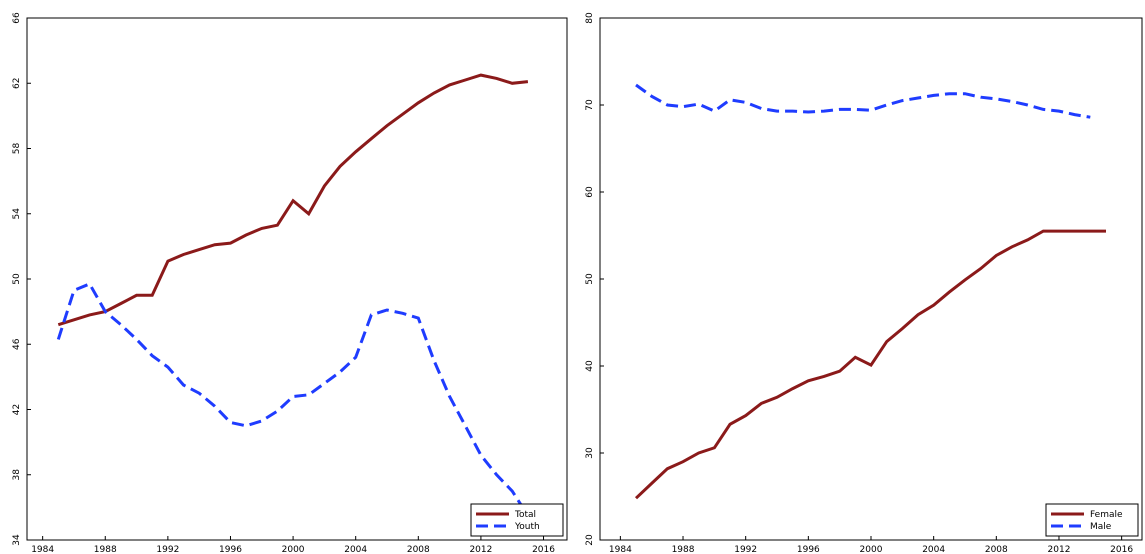 The height and width of the screenshot is (554, 1145). Describe the element at coordinates (863, 101) in the screenshot. I see `series-line` at that location.